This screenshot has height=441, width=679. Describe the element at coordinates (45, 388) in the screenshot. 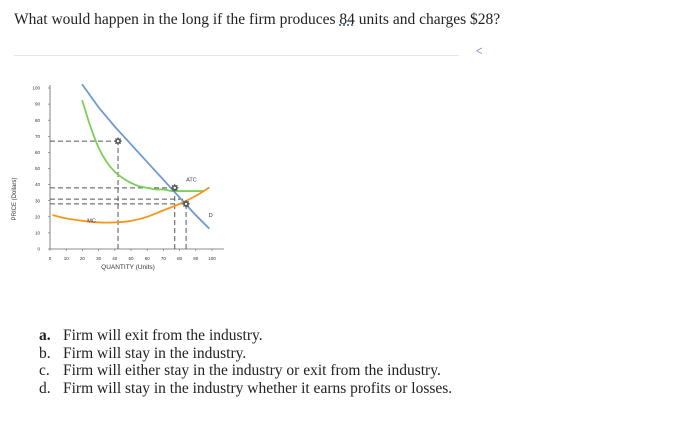

I see `option-letter: d.` at that location.